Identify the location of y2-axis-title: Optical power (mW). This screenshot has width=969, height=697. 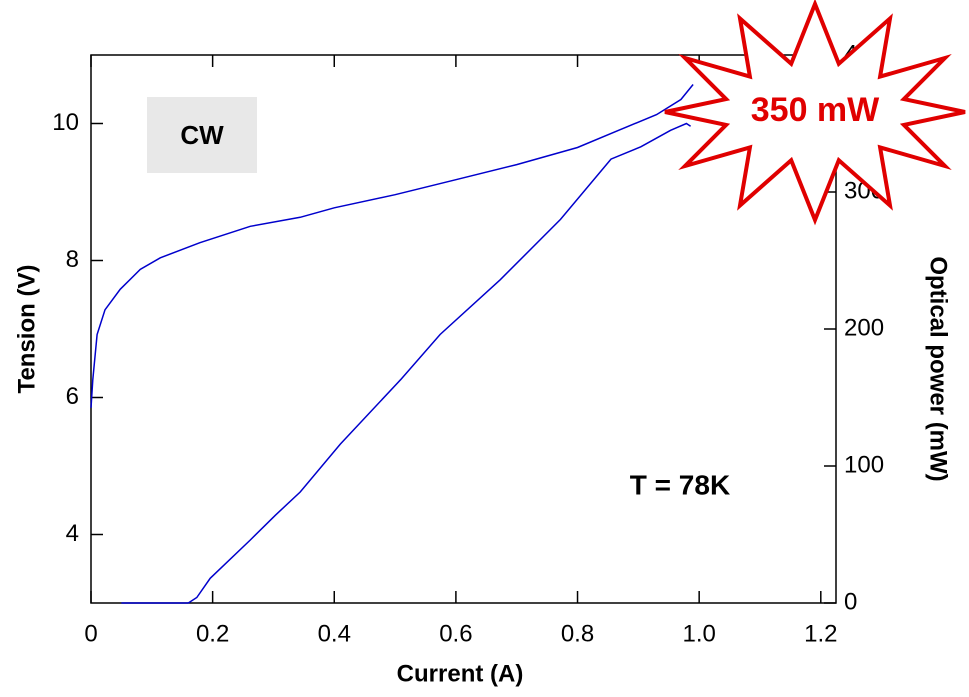
(938, 368).